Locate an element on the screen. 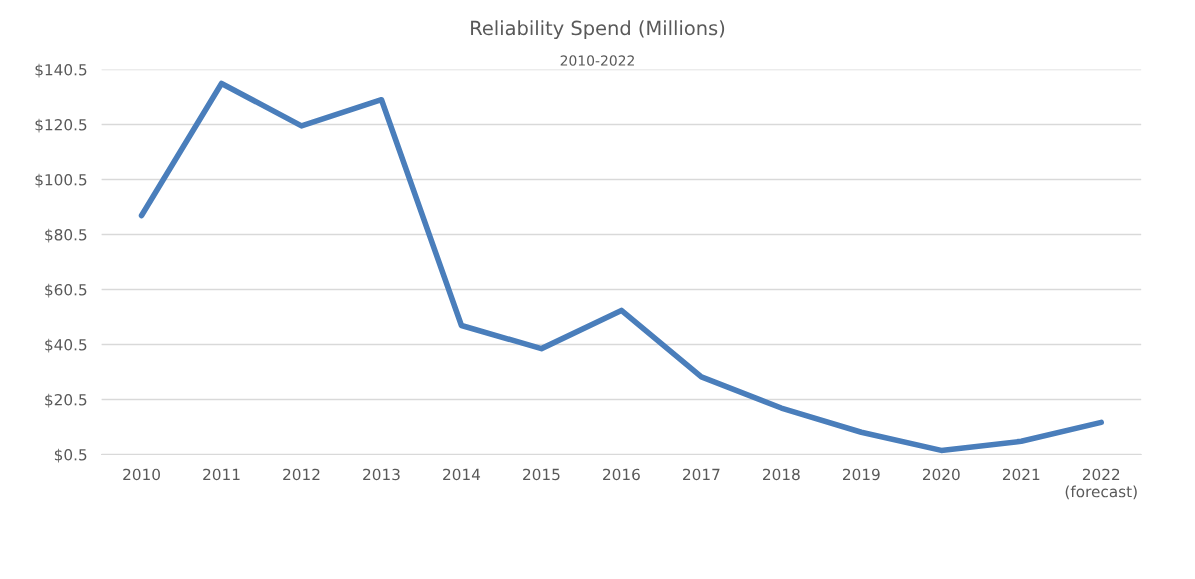 The height and width of the screenshot is (579, 1195). y-tick-label: $20.5 is located at coordinates (66, 400).